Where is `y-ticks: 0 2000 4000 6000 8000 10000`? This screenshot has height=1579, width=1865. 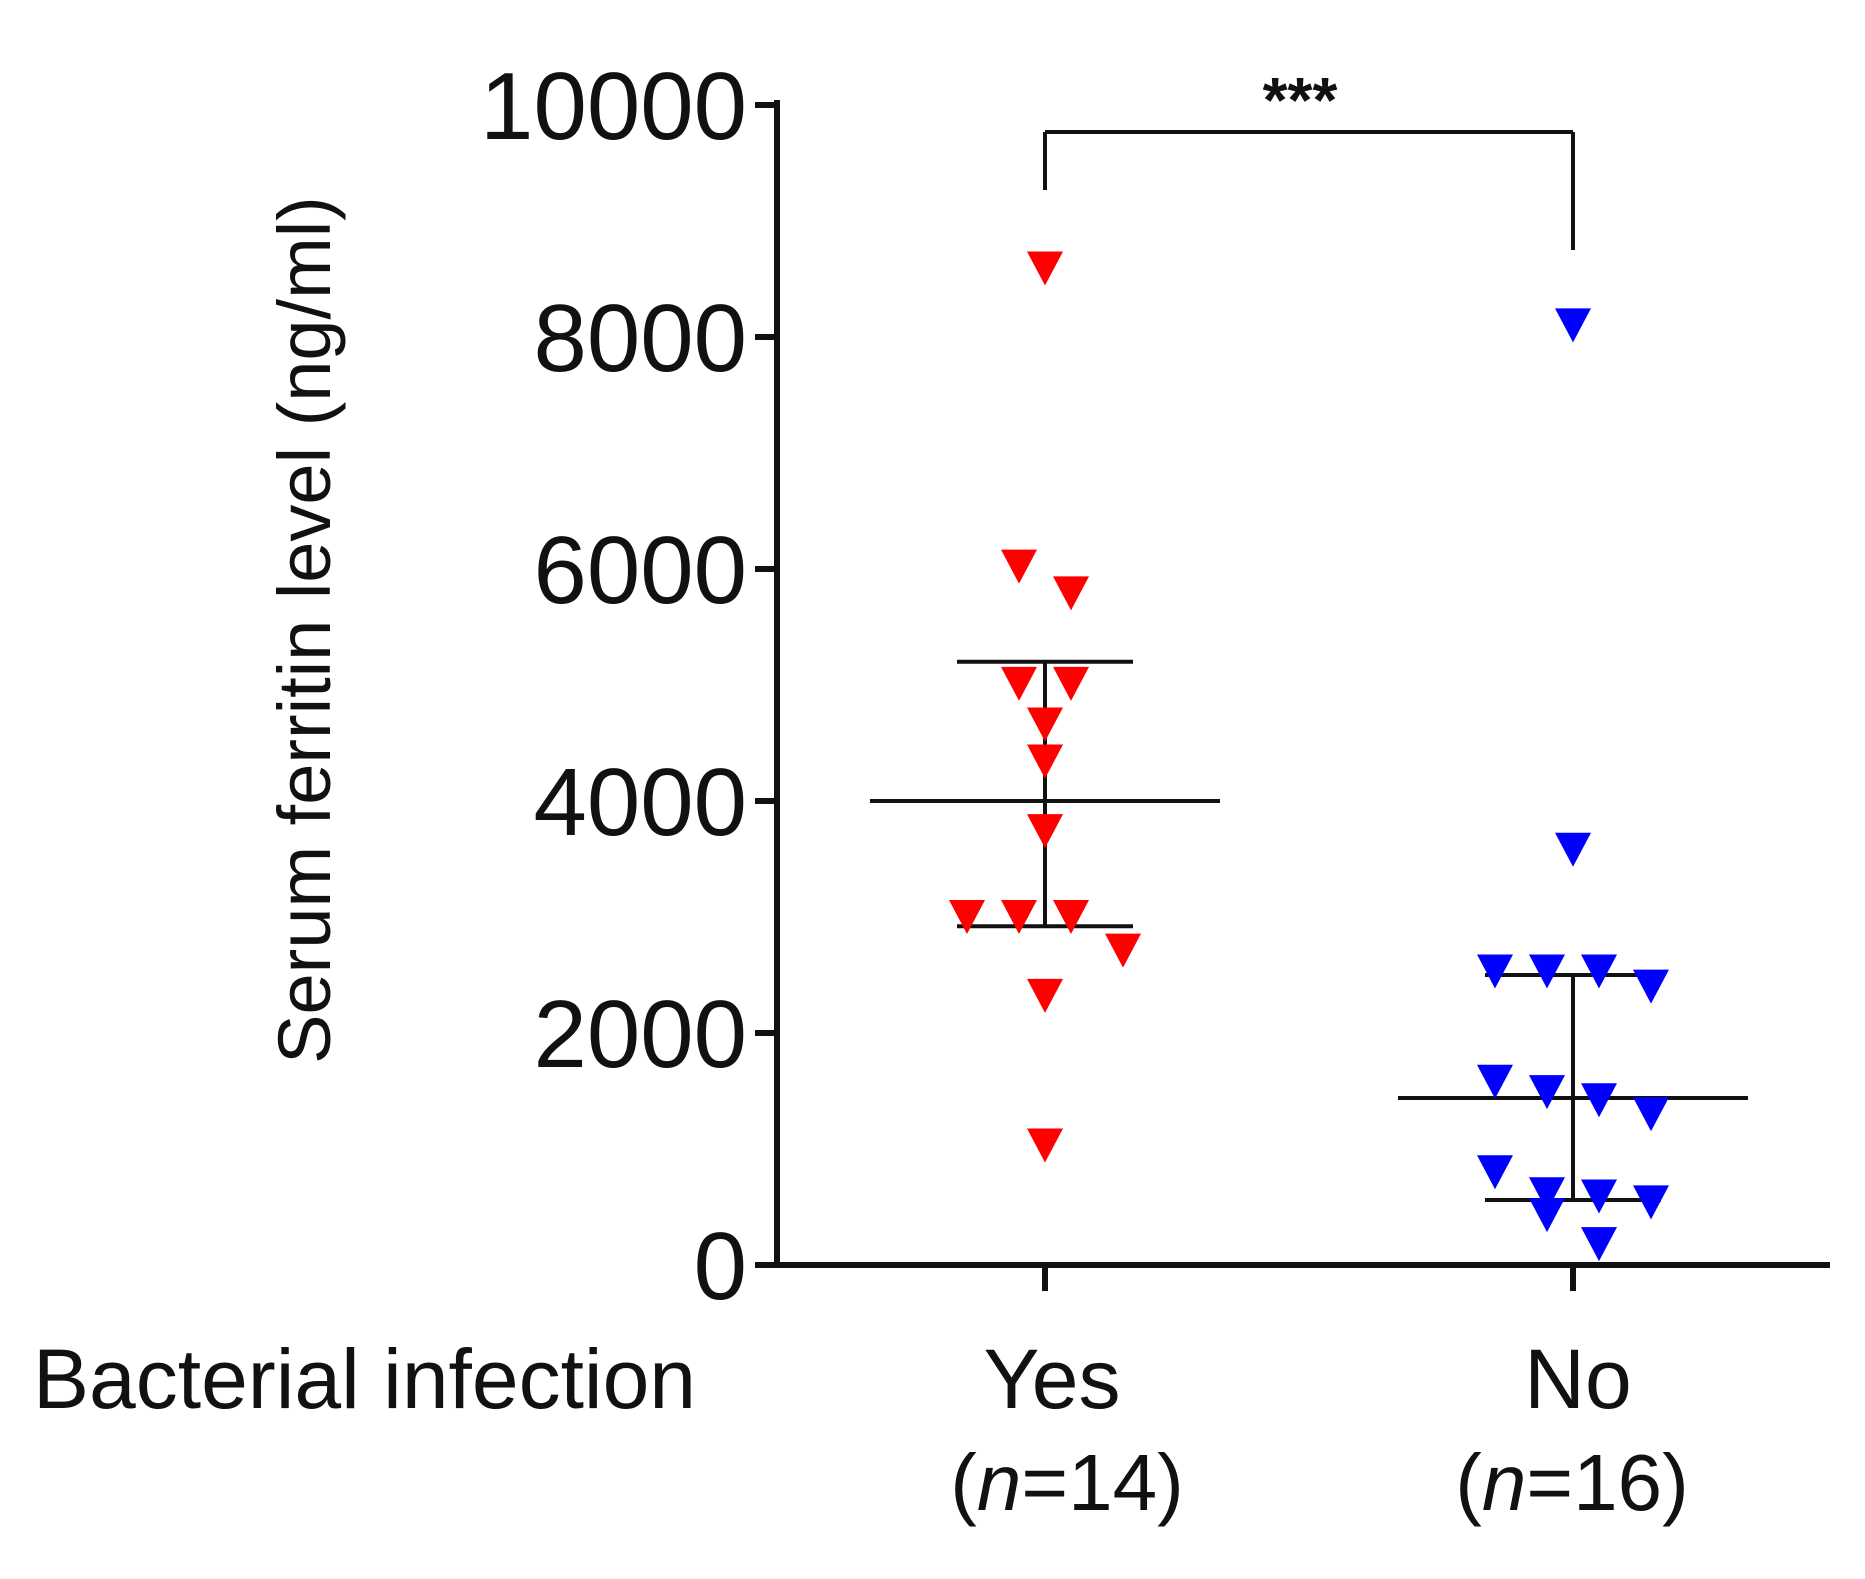 y-ticks: 0 2000 4000 6000 8000 10000 is located at coordinates (628, 686).